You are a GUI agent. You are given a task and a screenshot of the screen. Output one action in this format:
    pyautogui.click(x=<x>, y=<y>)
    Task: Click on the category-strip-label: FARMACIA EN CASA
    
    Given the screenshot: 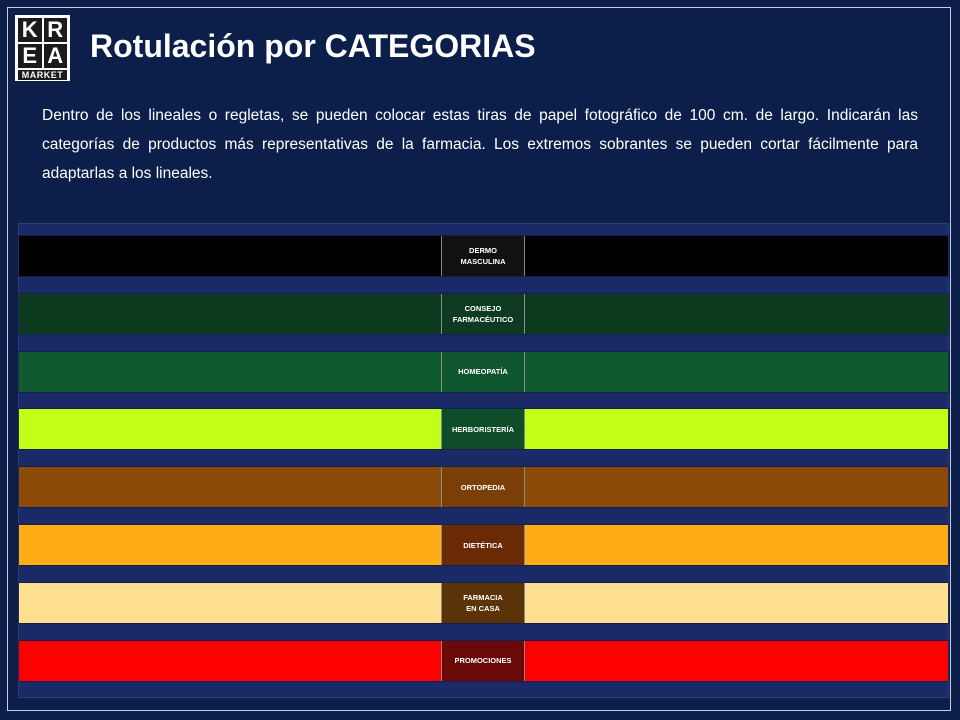 What is the action you would take?
    pyautogui.click(x=483, y=602)
    